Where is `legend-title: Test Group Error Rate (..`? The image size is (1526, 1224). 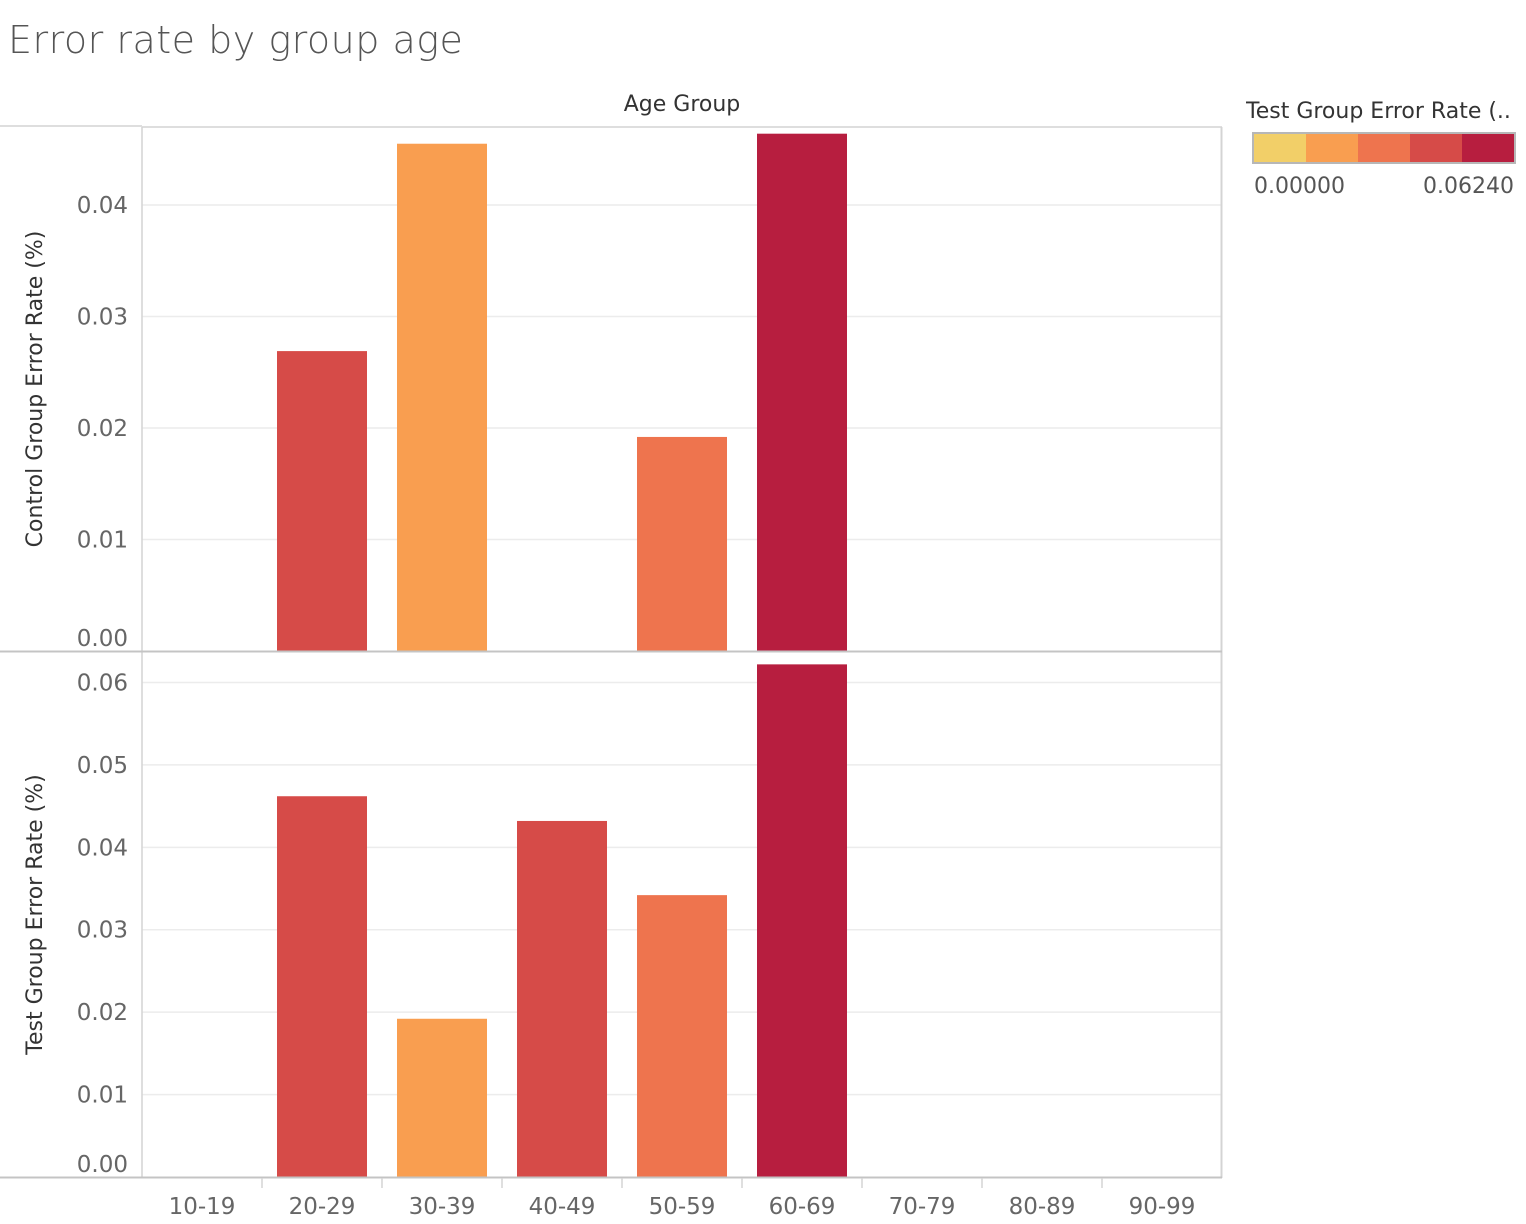 legend-title: Test Group Error Rate (.. is located at coordinates (1378, 111).